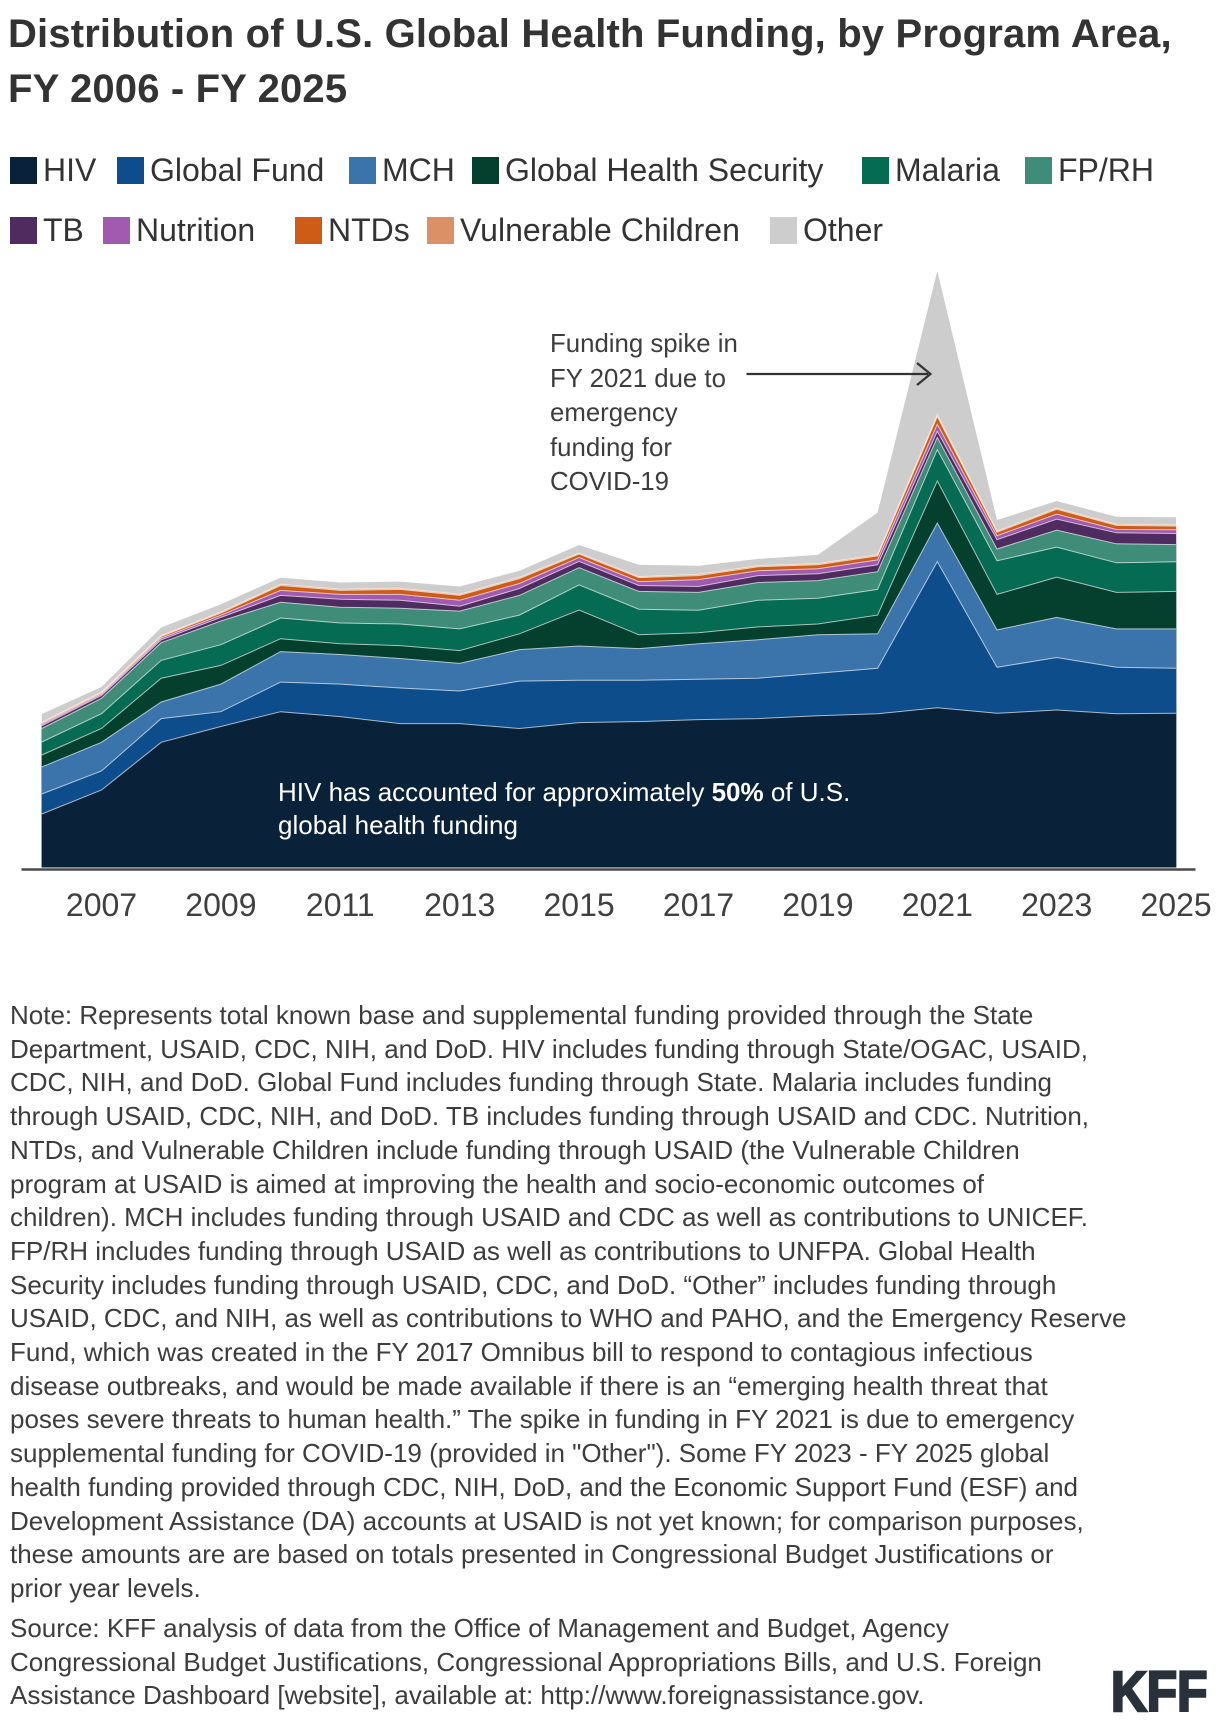 This screenshot has width=1220, height=1724. I want to click on svg-text: 2007, so click(101, 905).